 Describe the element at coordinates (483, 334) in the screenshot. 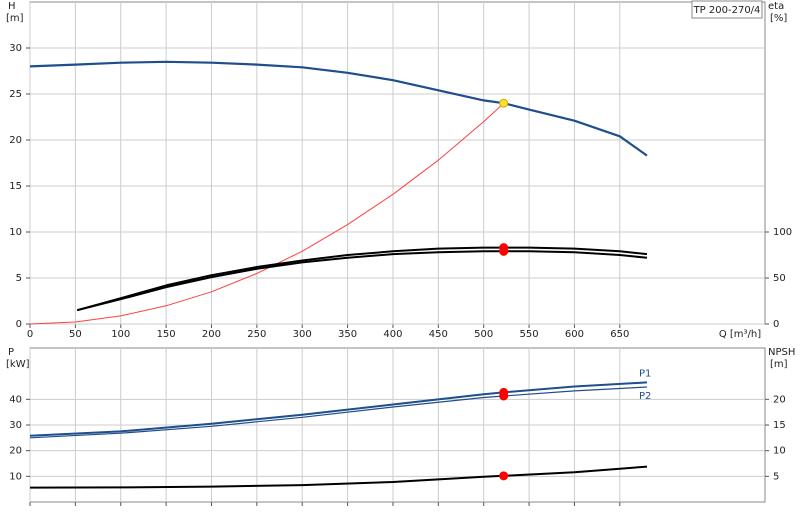

I see `x-tick-label: 500` at that location.